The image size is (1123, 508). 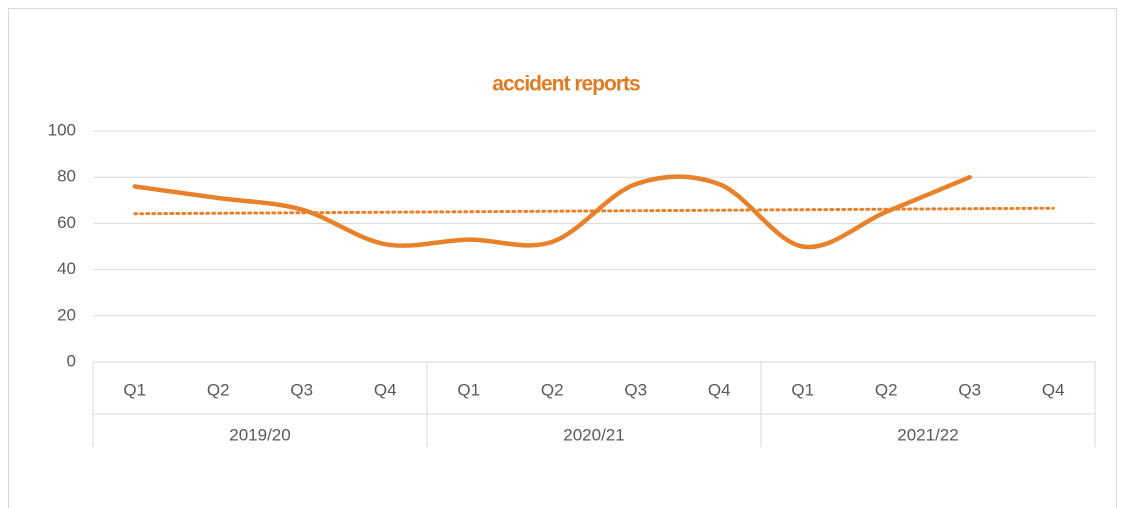 I want to click on series-line, so click(x=552, y=212).